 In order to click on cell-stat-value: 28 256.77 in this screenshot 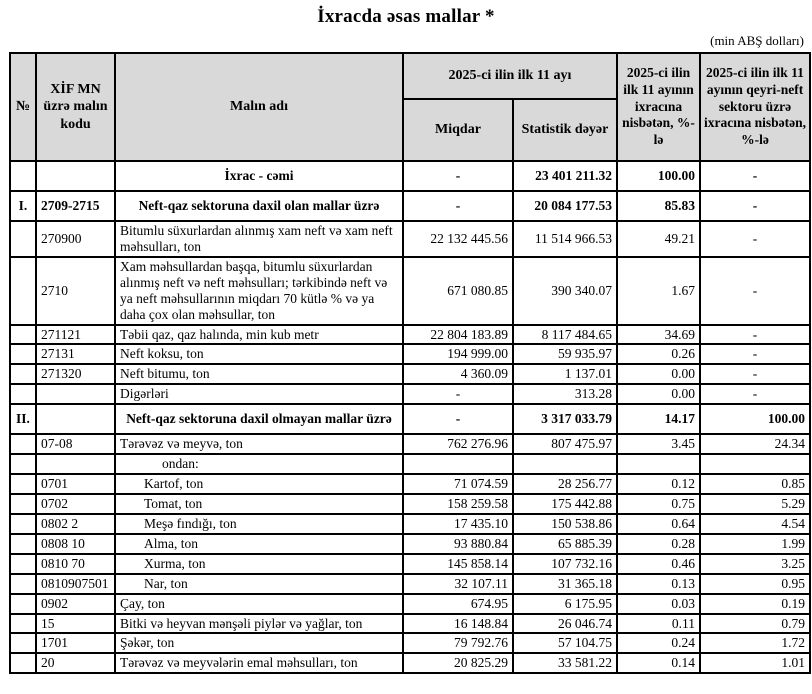, I will do `click(565, 484)`.